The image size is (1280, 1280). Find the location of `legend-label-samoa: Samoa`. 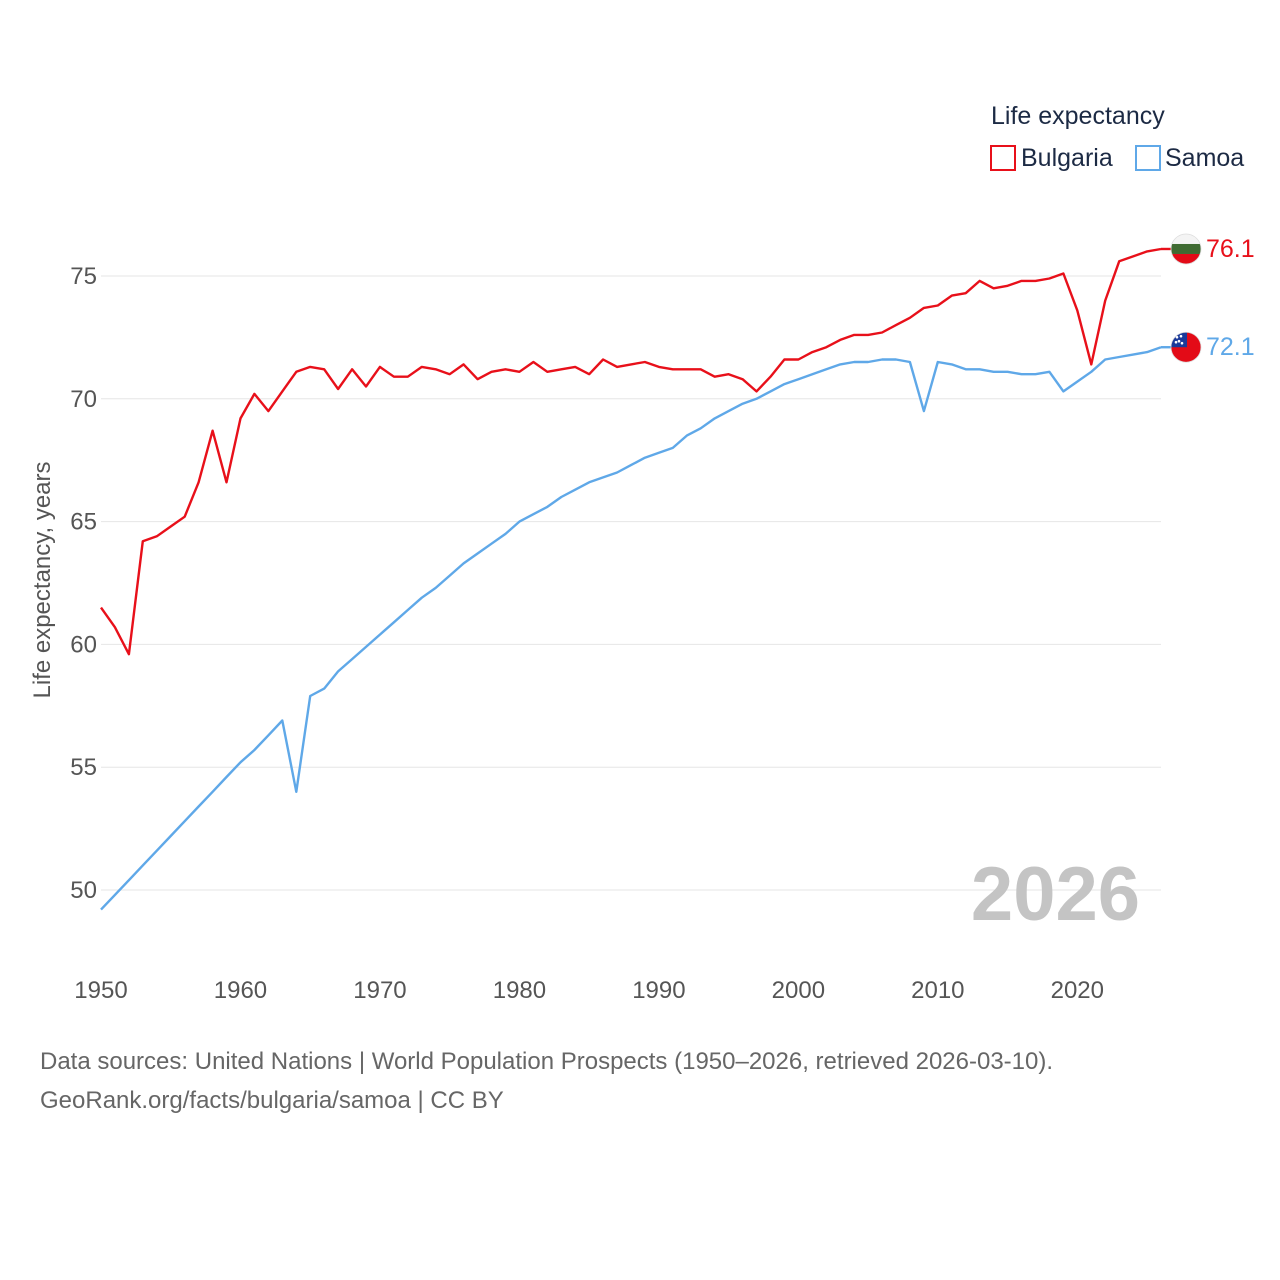

legend-label-samoa: Samoa is located at coordinates (1204, 158).